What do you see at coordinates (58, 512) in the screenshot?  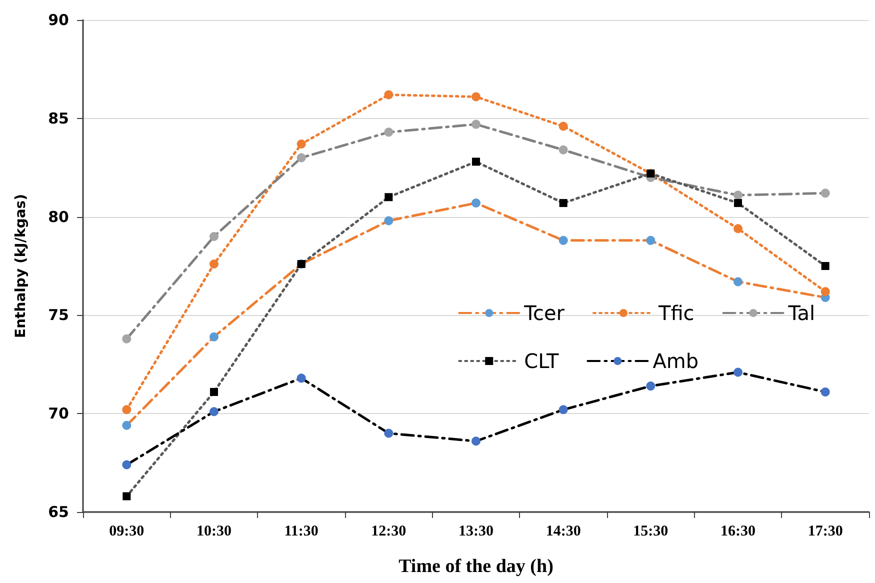 I see `y-tick-label: 65` at bounding box center [58, 512].